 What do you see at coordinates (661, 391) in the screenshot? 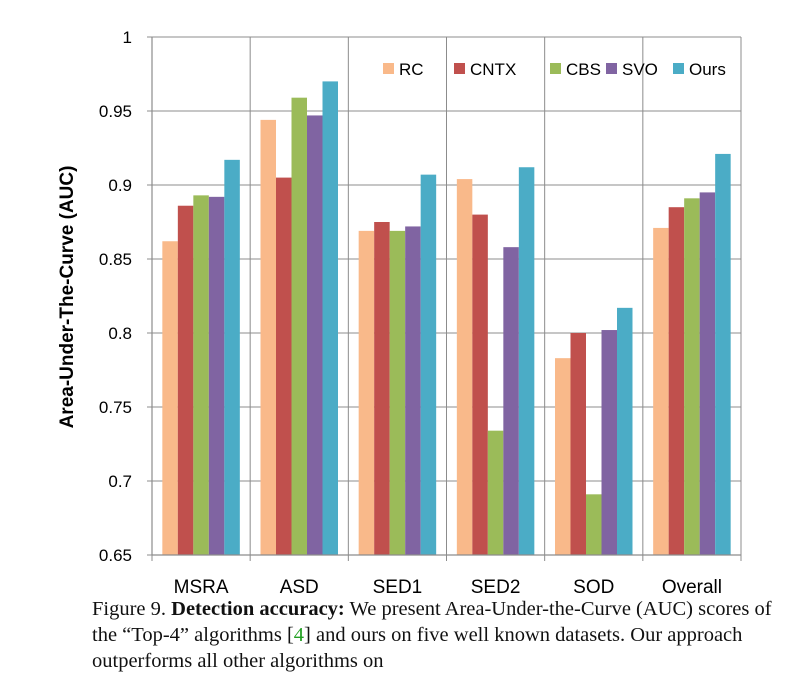
I see `bar-rc-overall` at bounding box center [661, 391].